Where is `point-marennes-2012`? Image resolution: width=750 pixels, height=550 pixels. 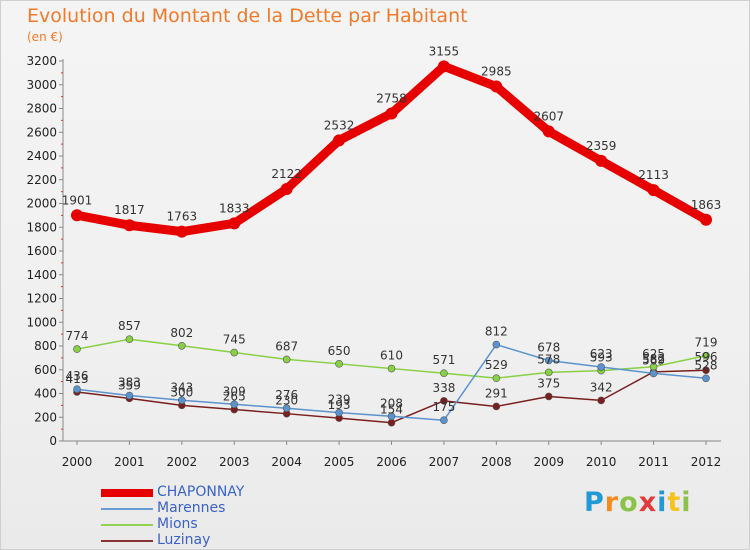
point-marennes-2012 is located at coordinates (706, 378).